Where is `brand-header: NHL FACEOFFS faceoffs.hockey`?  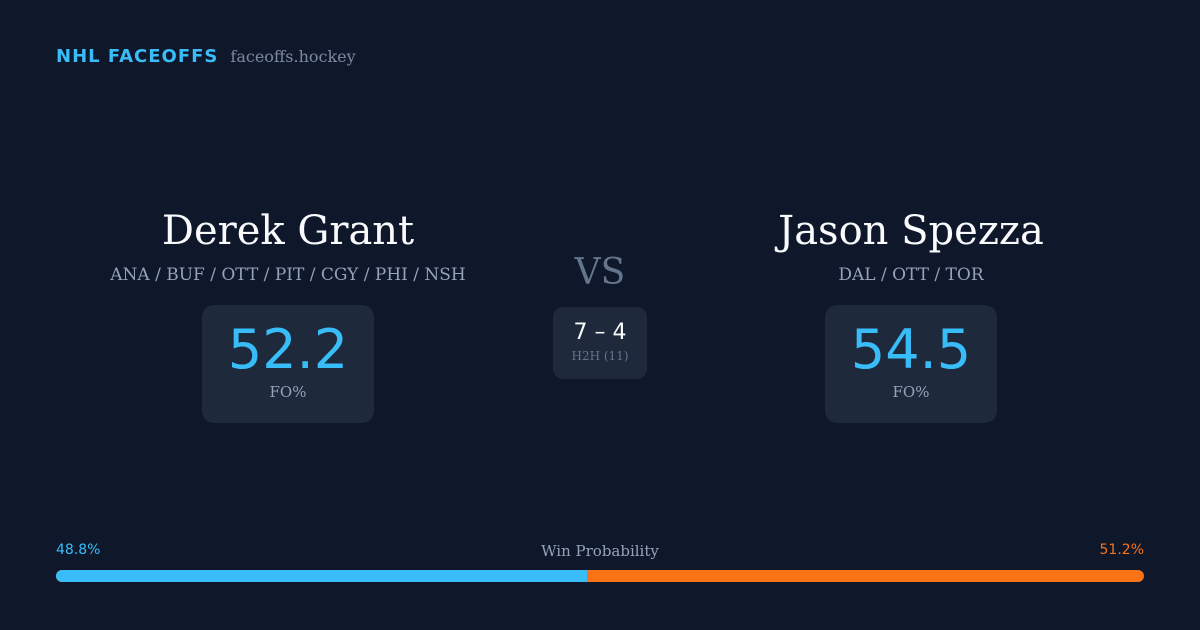
brand-header: NHL FACEOFFS faceoffs.hockey is located at coordinates (206, 56).